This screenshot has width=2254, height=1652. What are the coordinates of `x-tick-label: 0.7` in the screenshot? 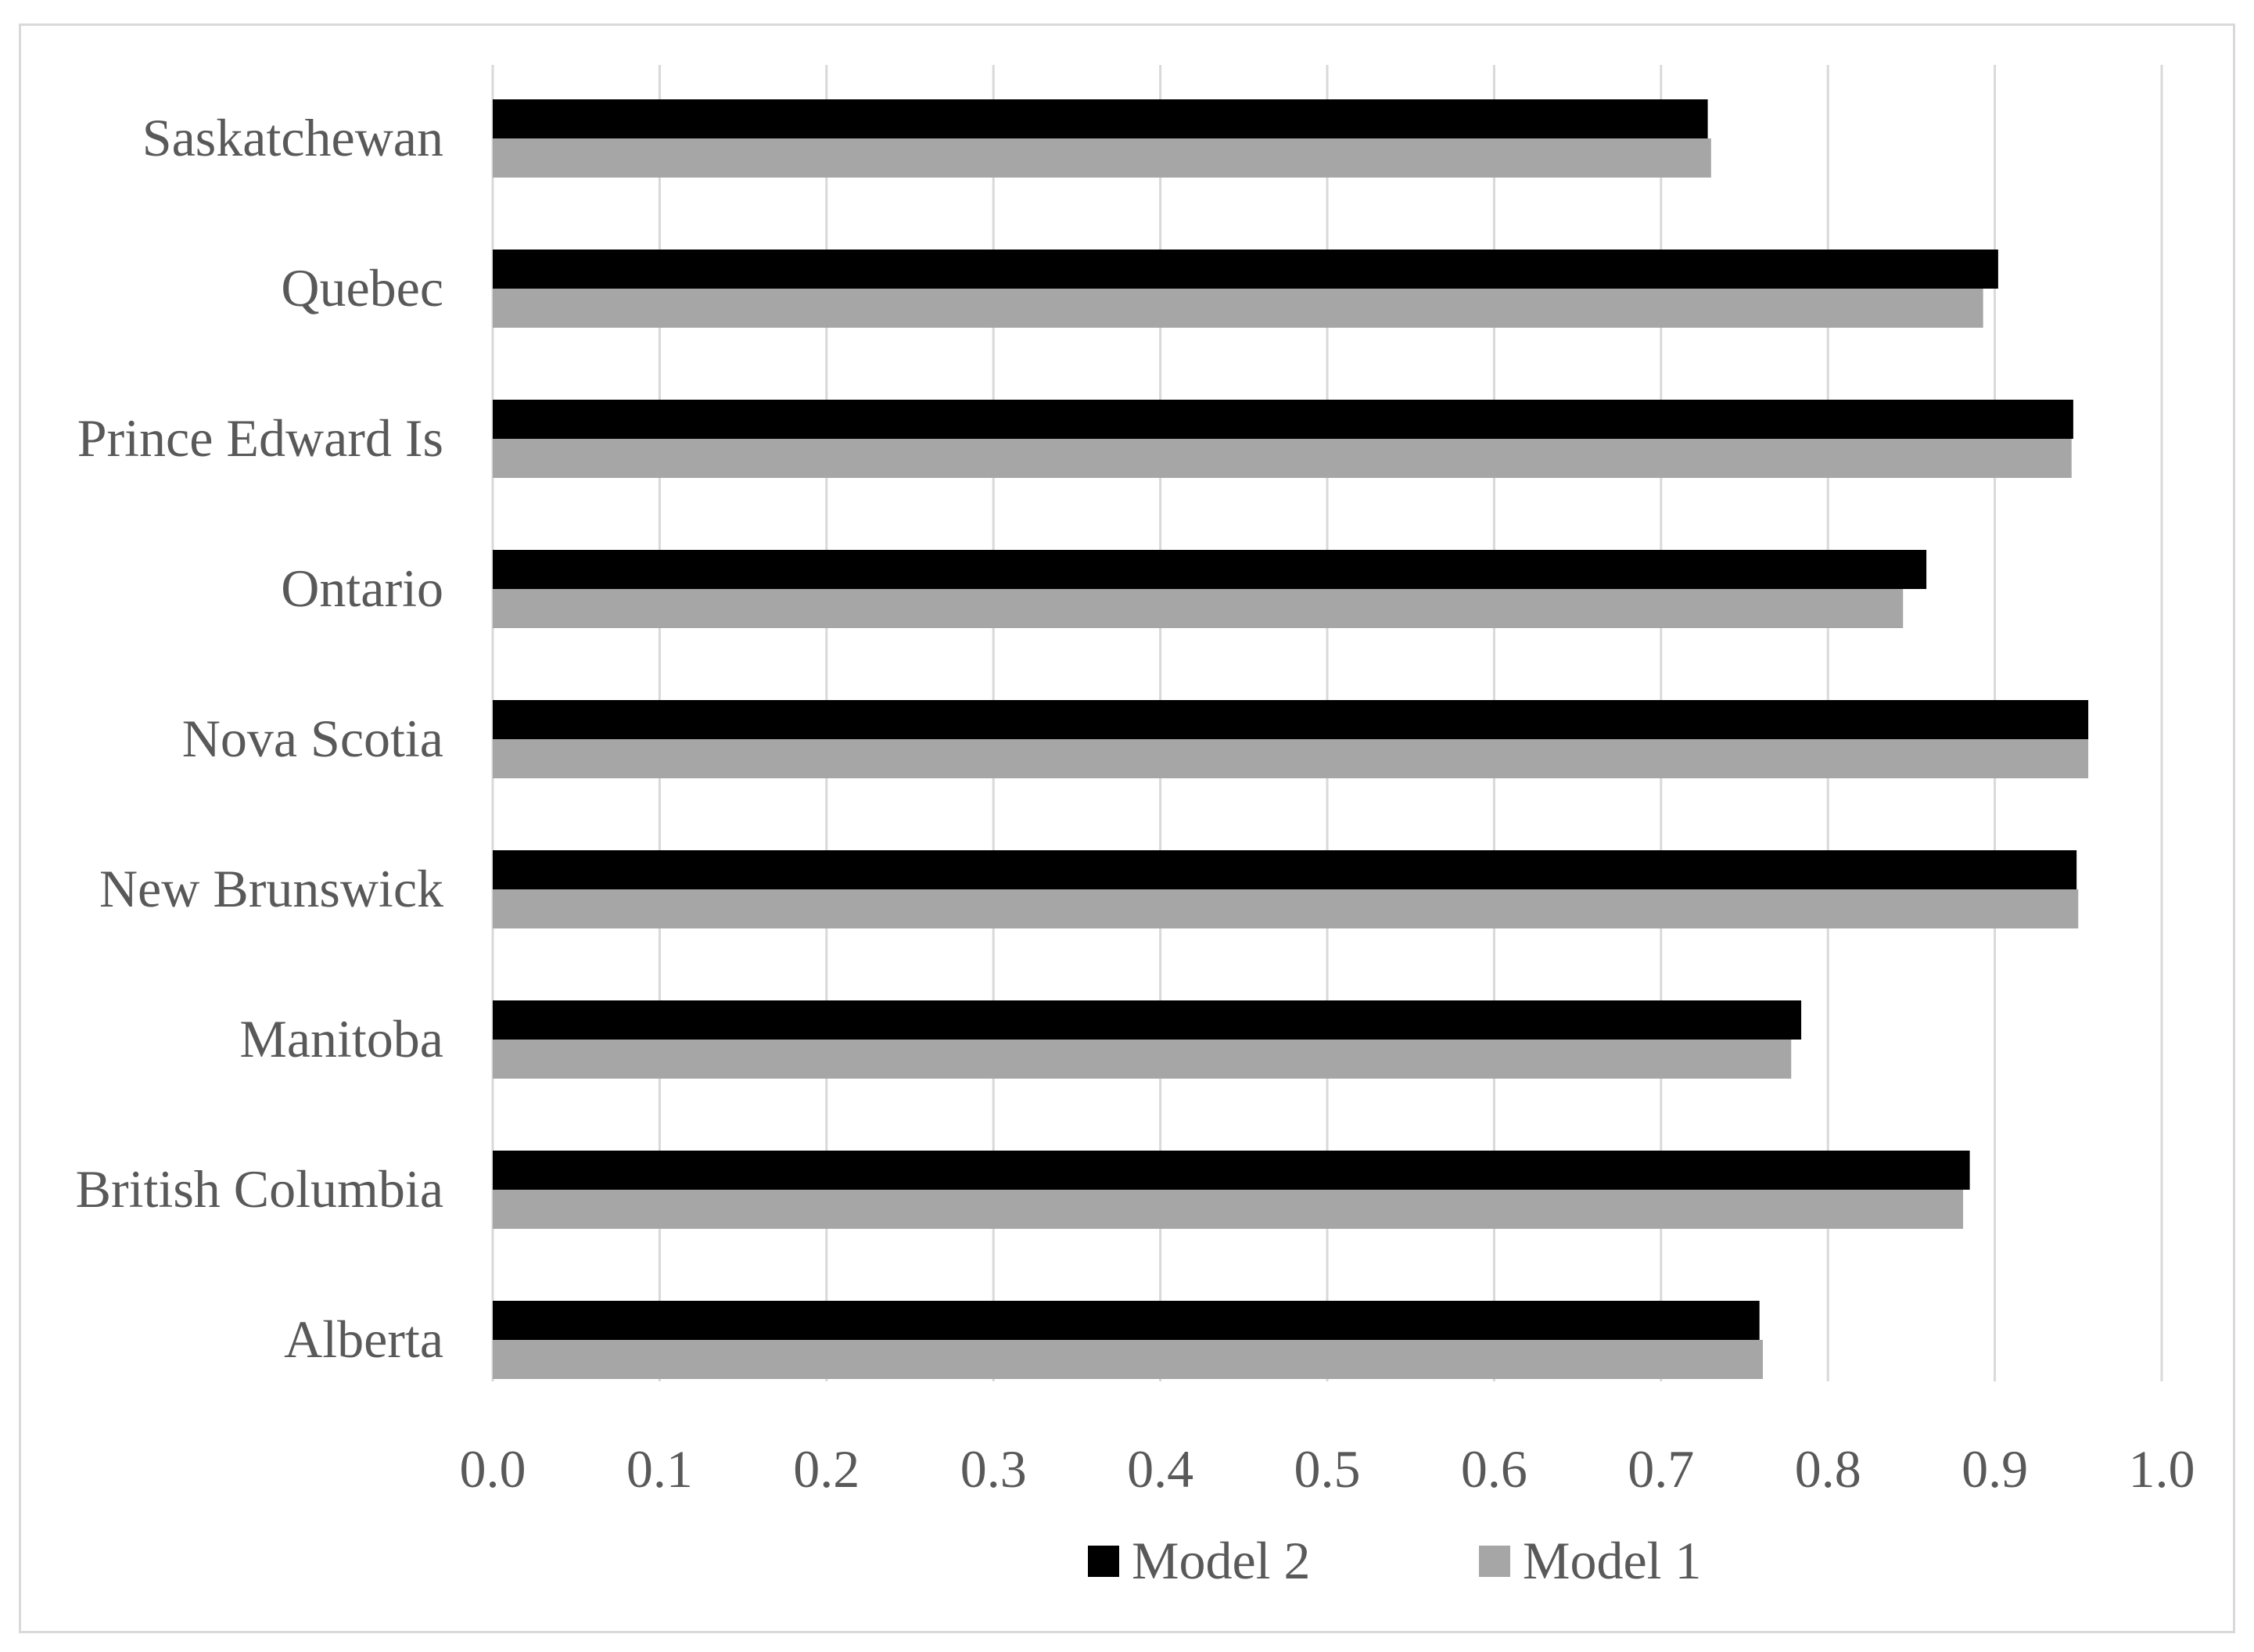 It's located at (1661, 1469).